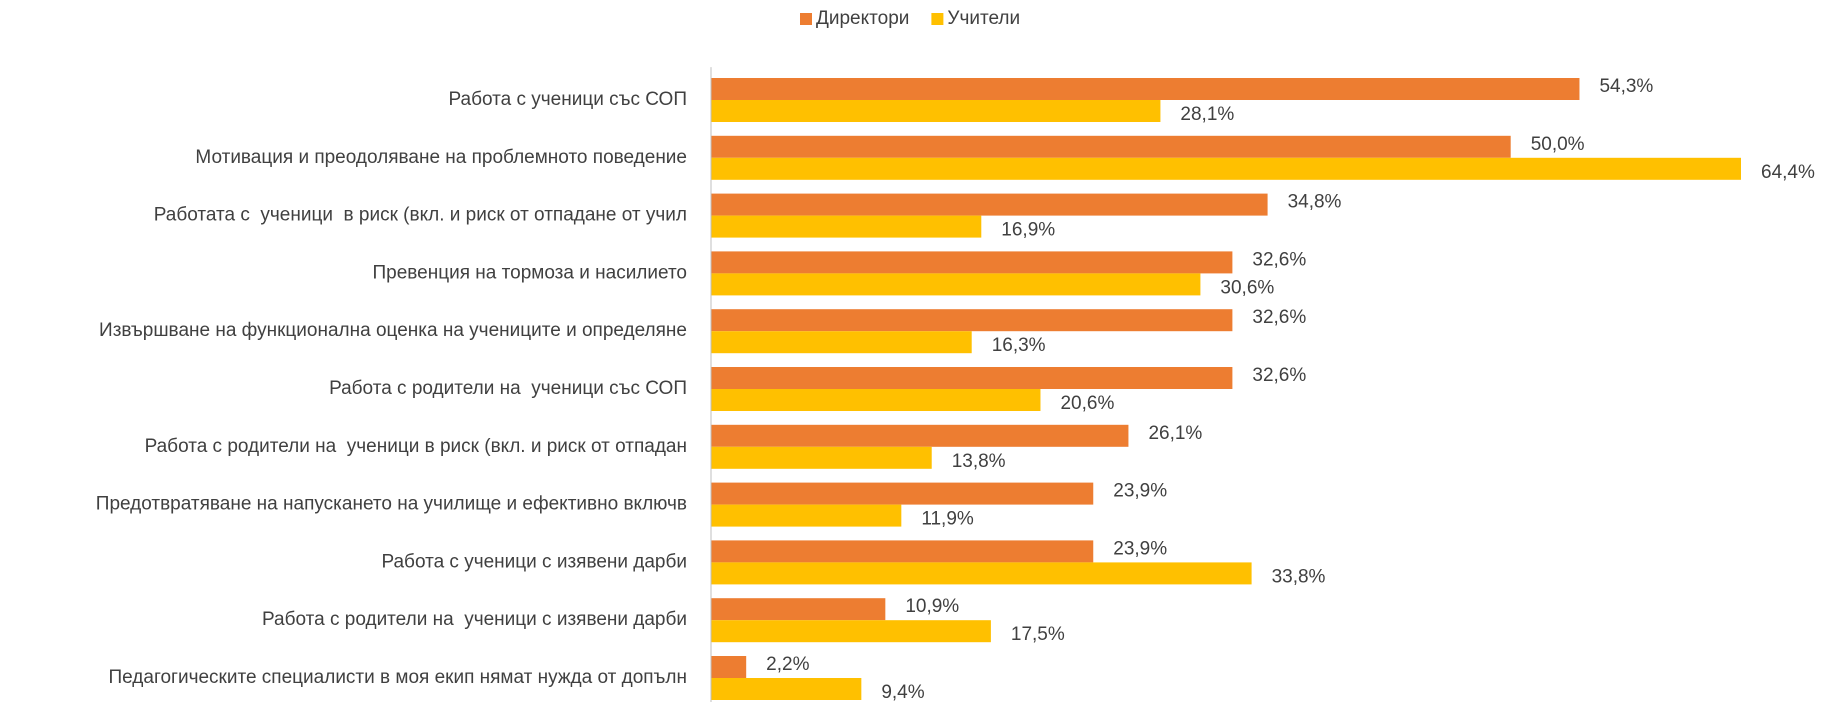 This screenshot has height=702, width=1827. Describe the element at coordinates (568, 99) in the screenshot. I see `category-label: Работа с ученици със СОП` at that location.